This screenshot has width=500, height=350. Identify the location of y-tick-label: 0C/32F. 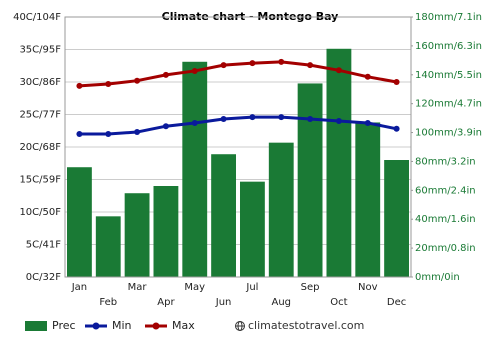
(43, 277).